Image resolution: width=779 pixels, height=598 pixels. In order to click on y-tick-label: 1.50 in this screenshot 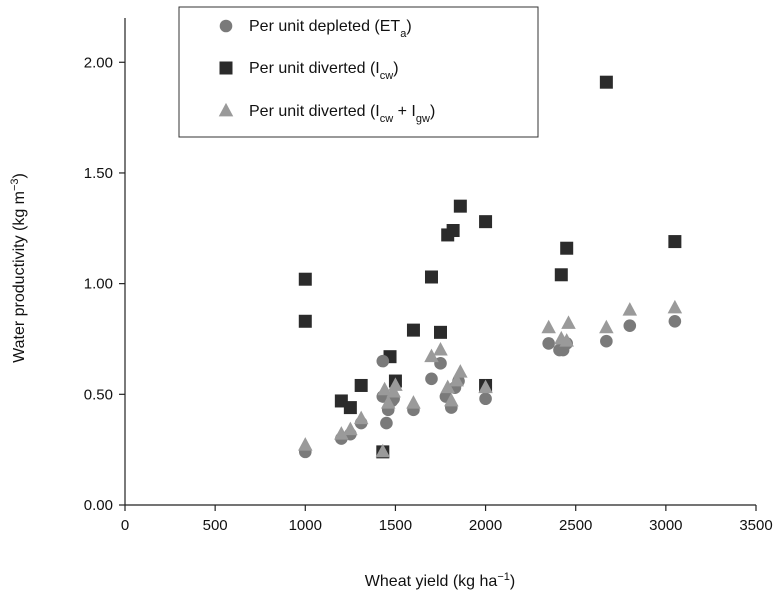, I will do `click(98, 173)`.